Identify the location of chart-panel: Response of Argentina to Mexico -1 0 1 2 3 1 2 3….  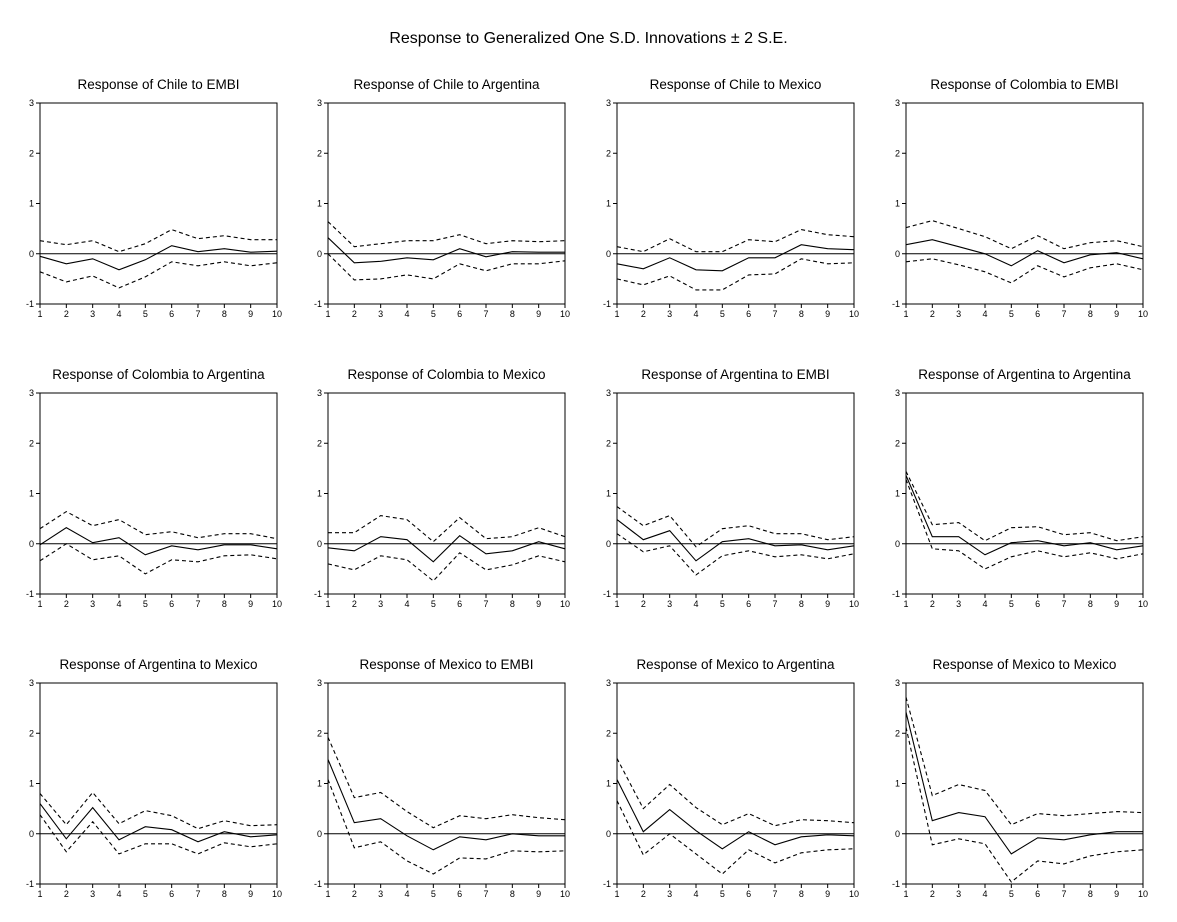
(154, 778).